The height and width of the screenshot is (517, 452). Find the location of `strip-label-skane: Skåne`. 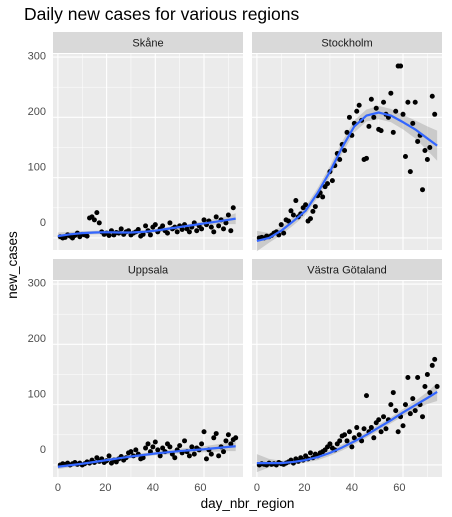

strip-label-skane: Skåne is located at coordinates (147, 44).